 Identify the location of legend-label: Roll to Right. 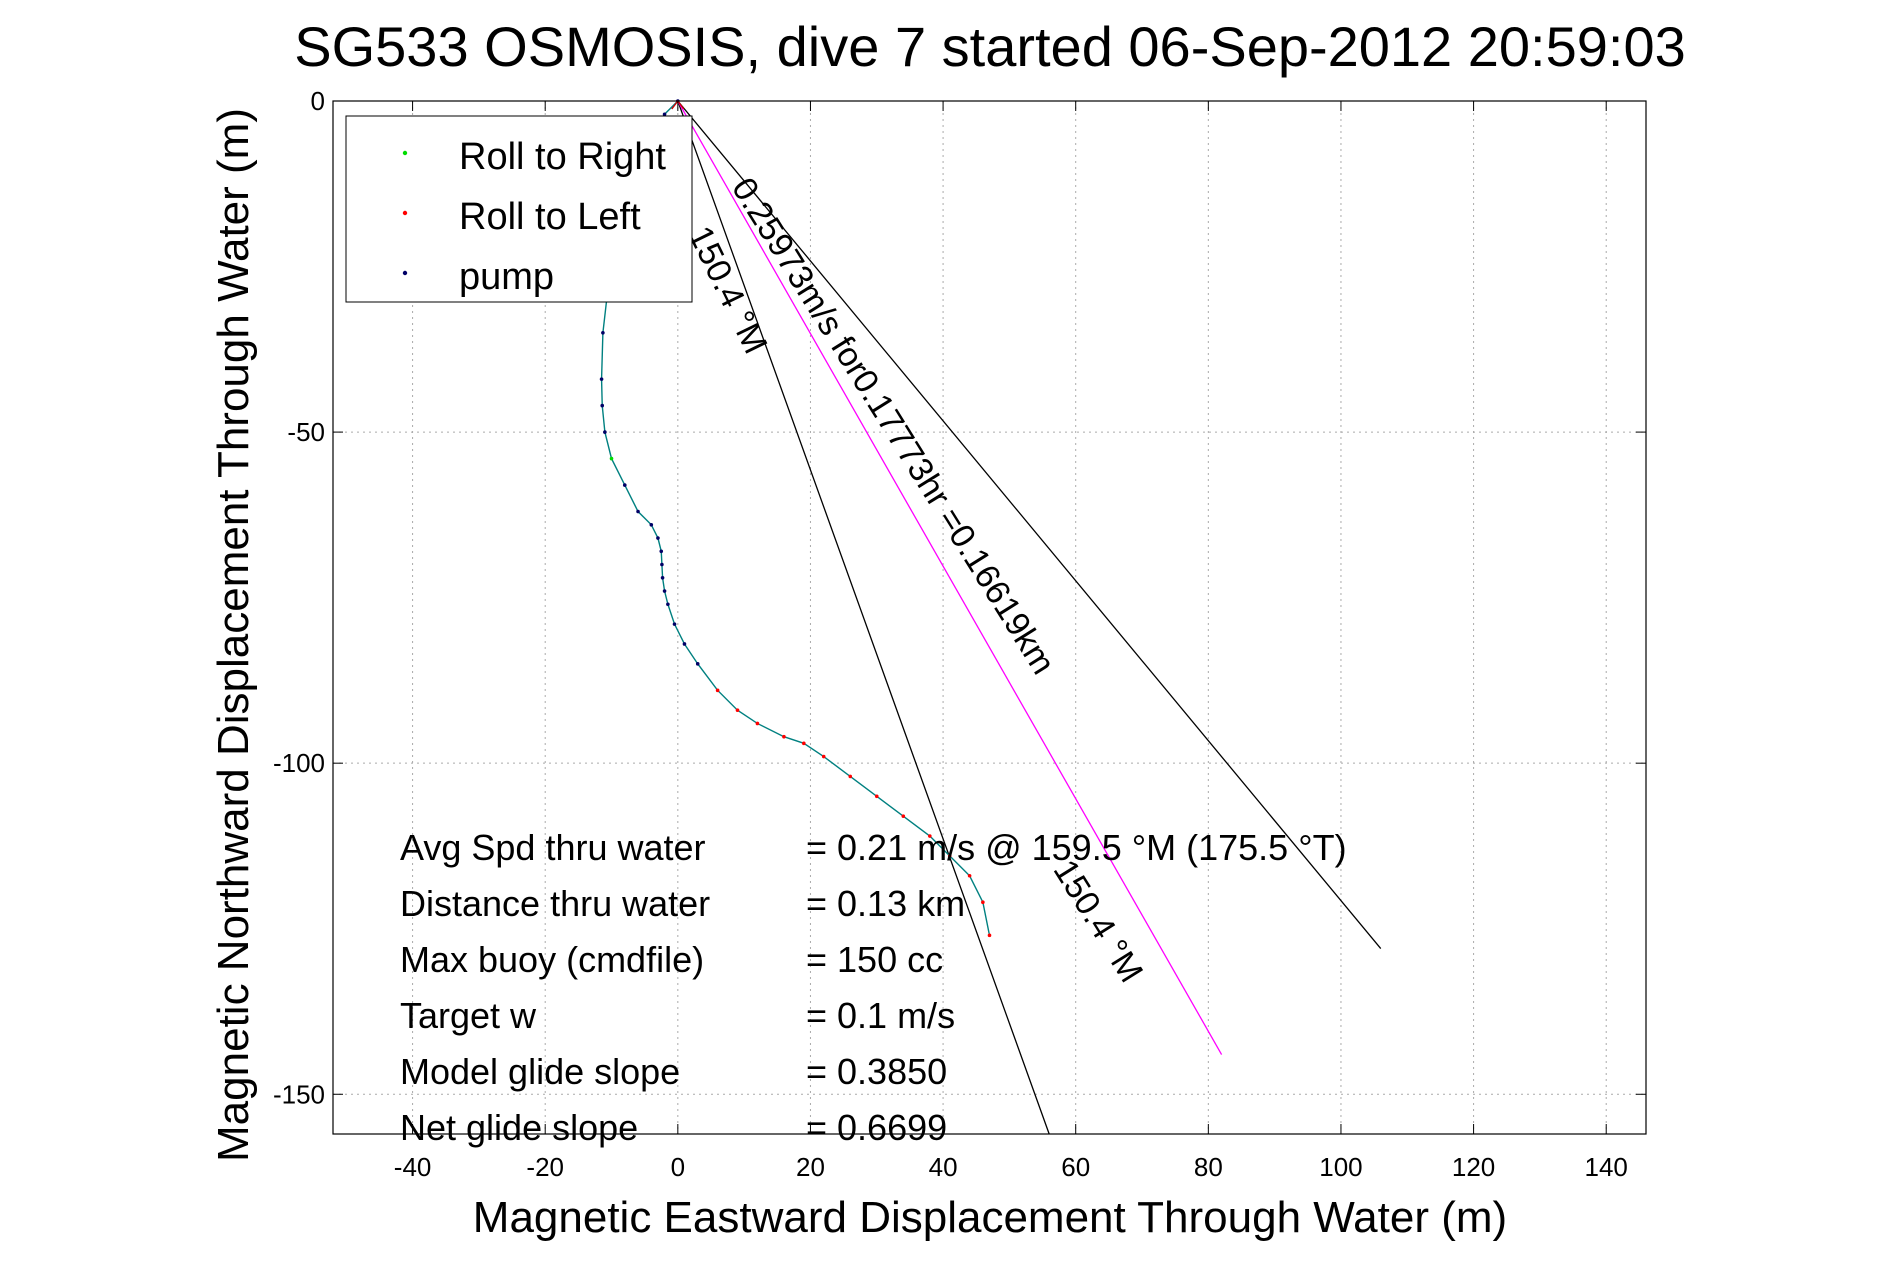
(562, 157).